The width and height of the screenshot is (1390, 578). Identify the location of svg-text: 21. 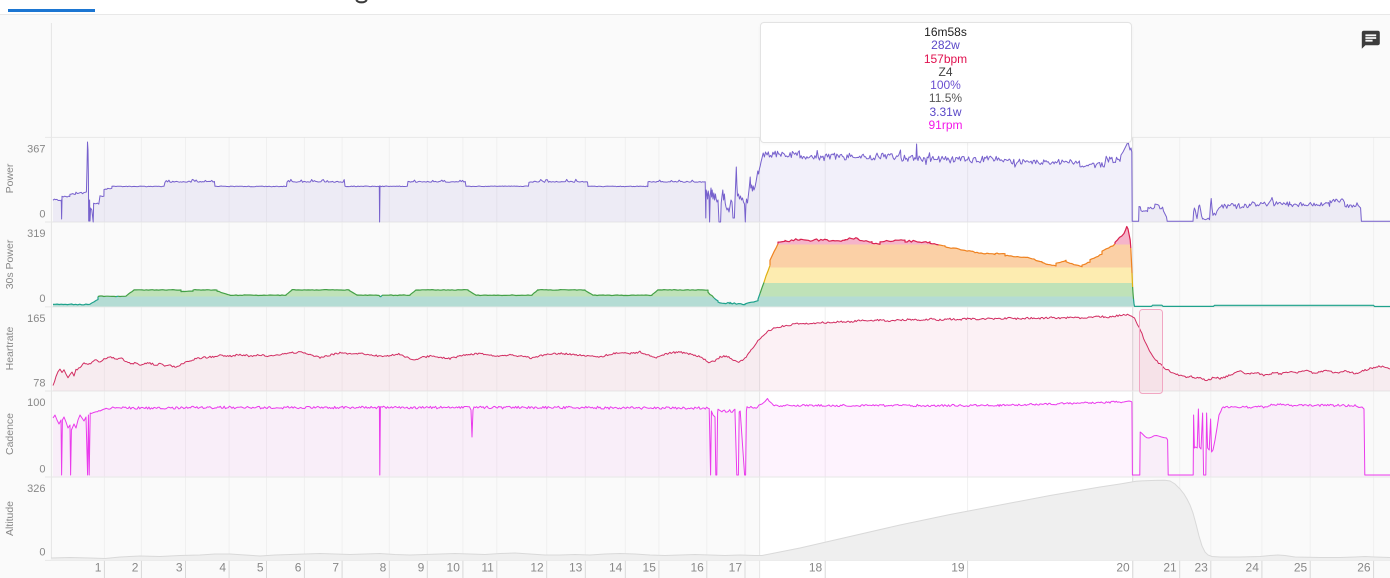
(1170, 568).